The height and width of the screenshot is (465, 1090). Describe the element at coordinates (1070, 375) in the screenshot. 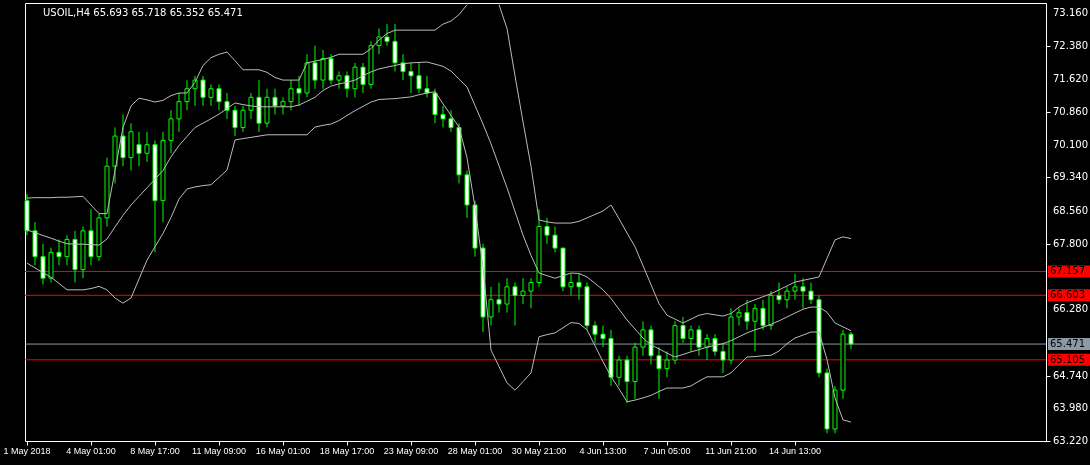

I see `y-tick-label: 64.740` at that location.